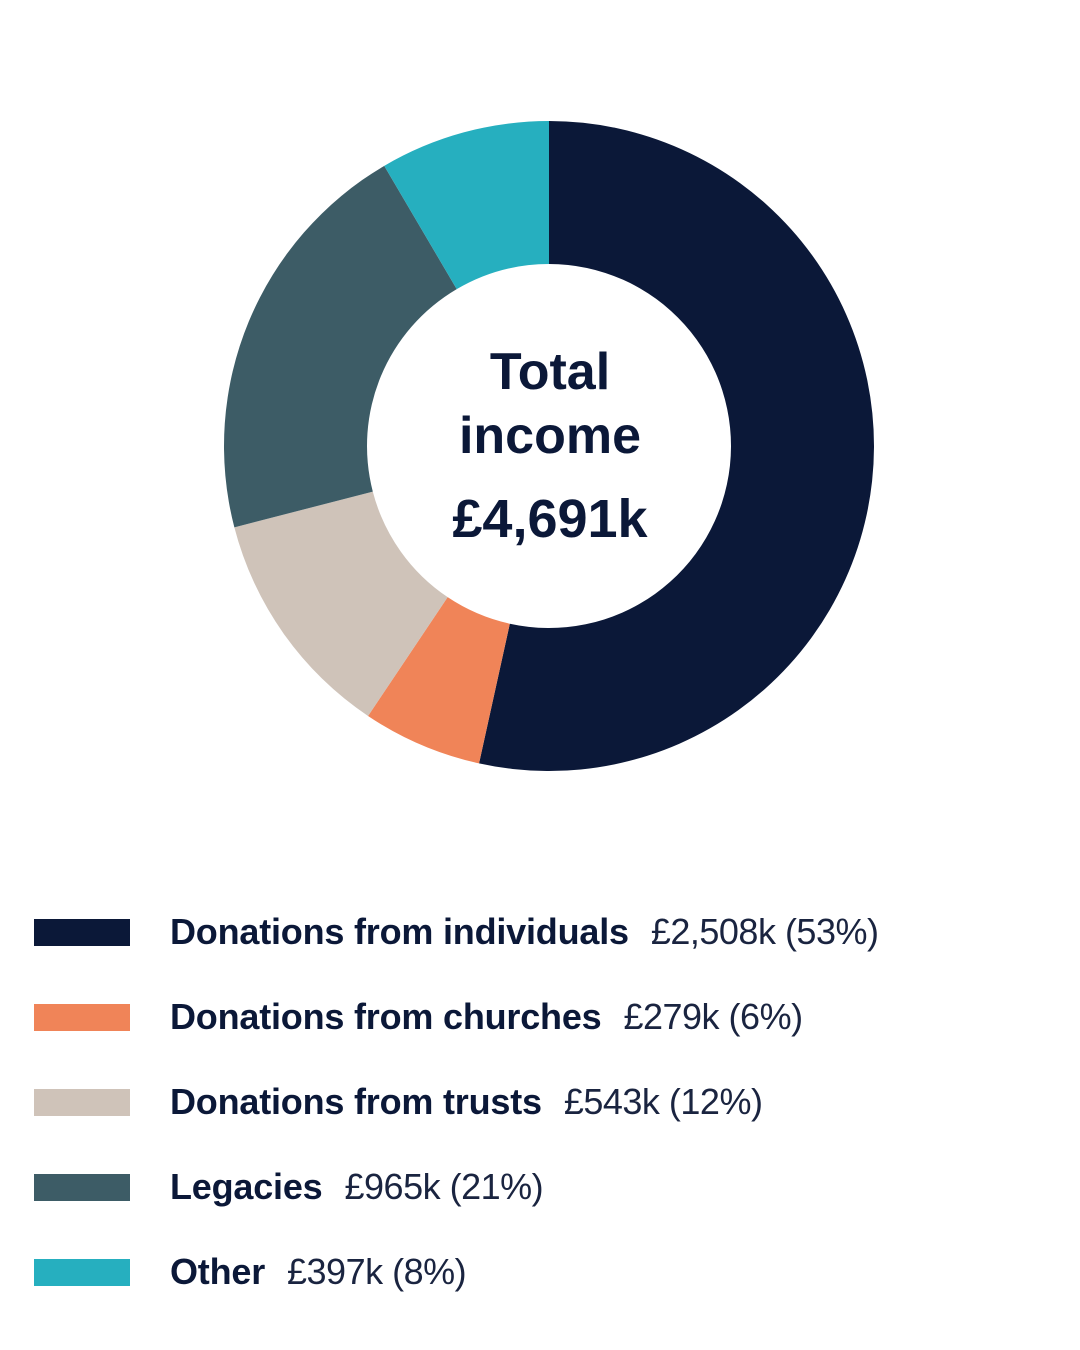  What do you see at coordinates (82, 1102) in the screenshot?
I see `legend-swatch-trusts` at bounding box center [82, 1102].